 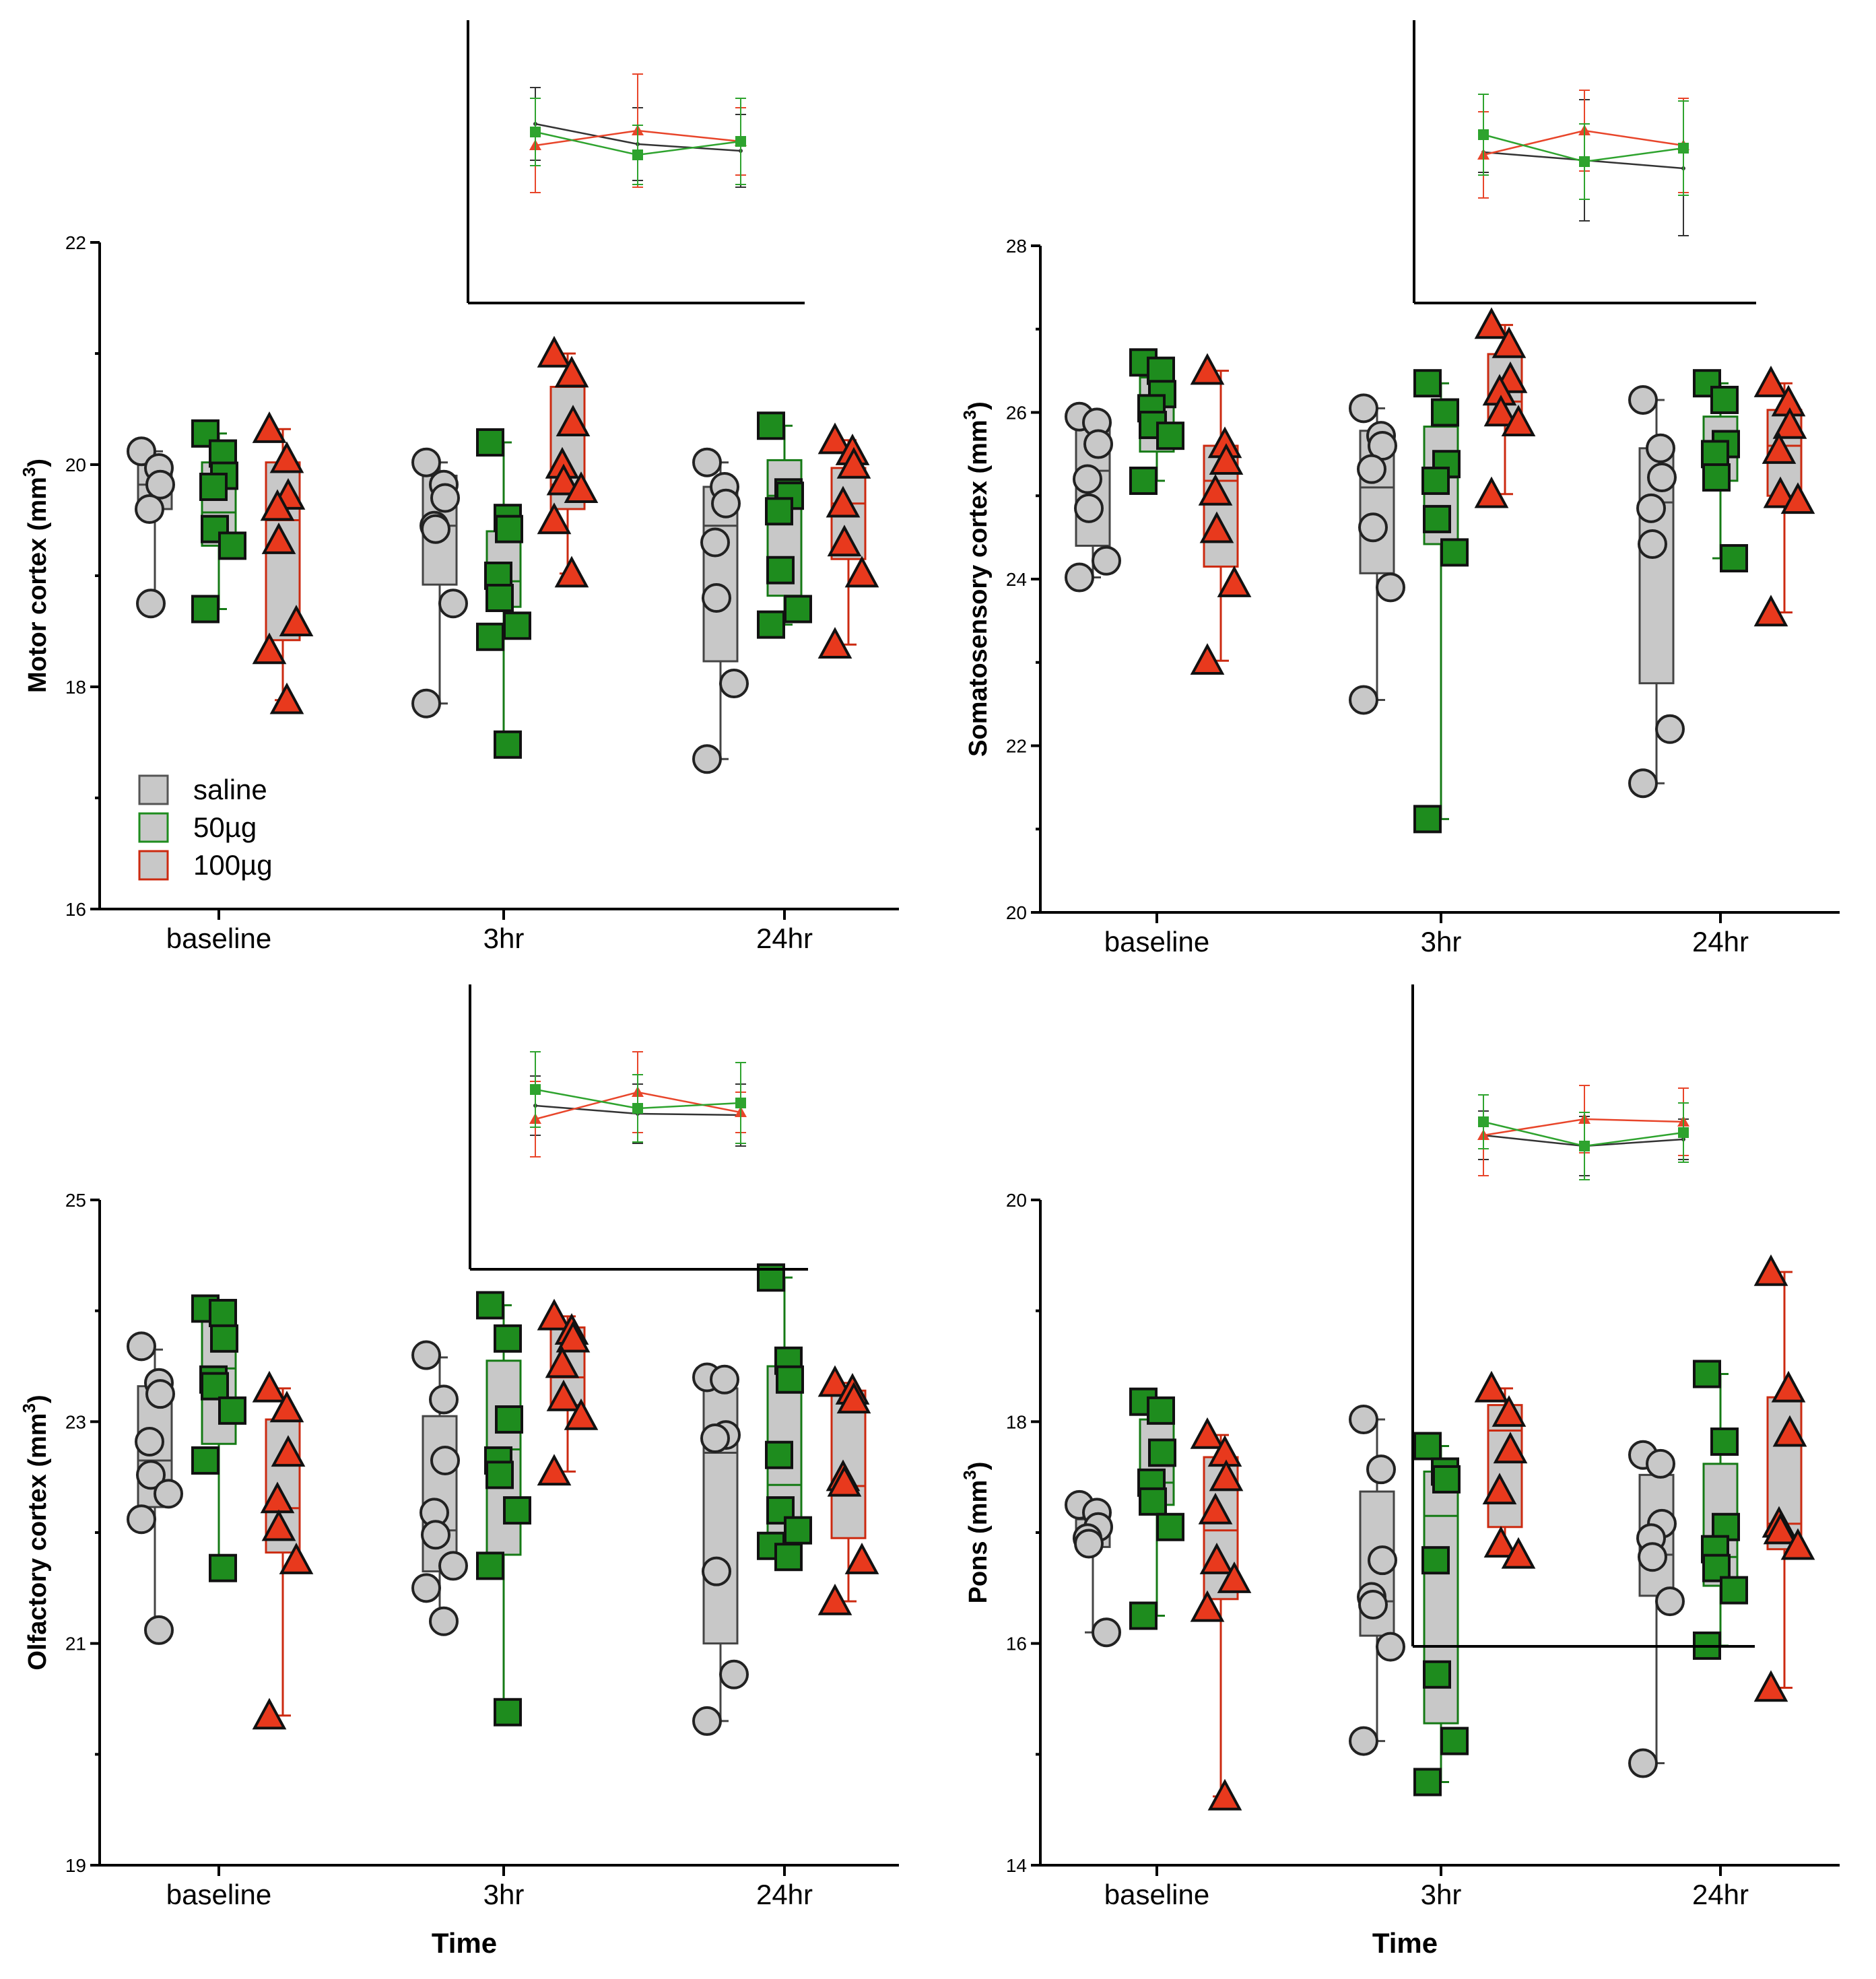 What do you see at coordinates (1721, 1510) in the screenshot?
I see `box-group-50ug-24hr` at bounding box center [1721, 1510].